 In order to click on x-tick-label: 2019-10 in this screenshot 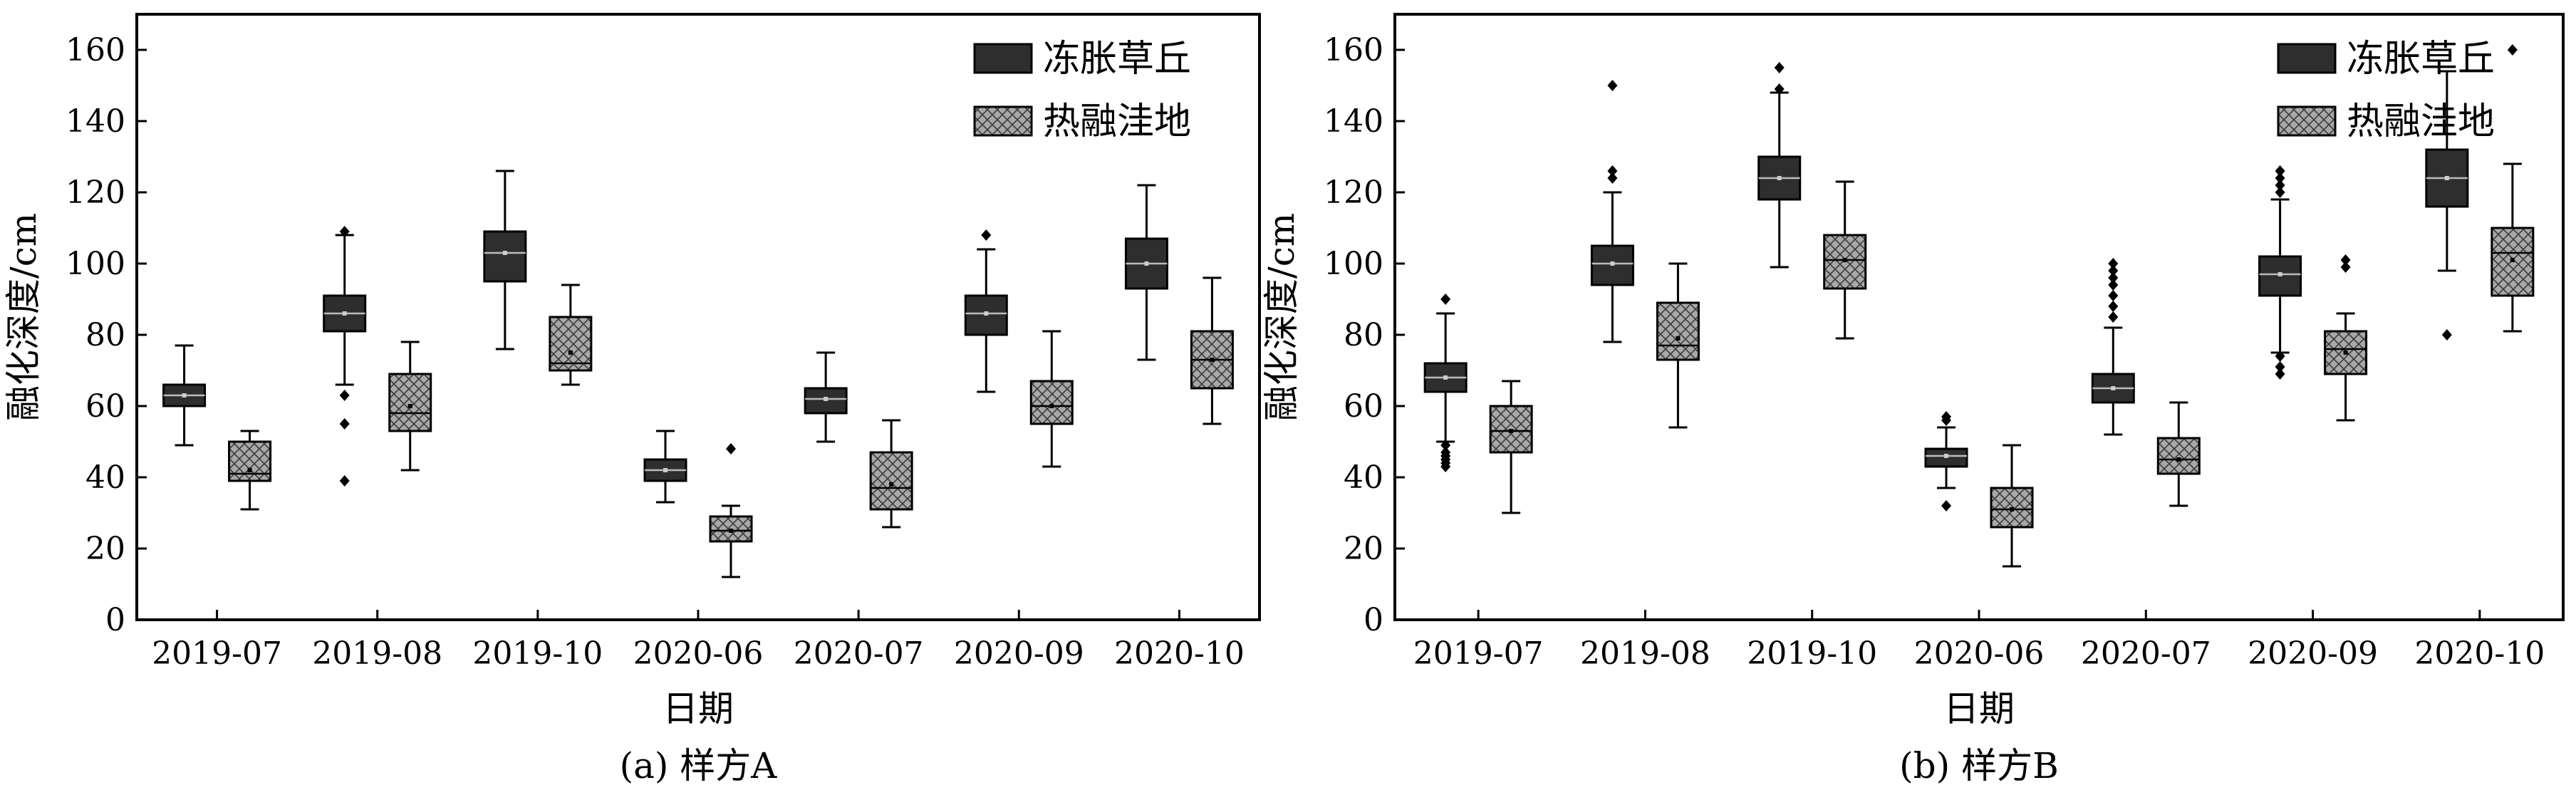, I will do `click(1812, 653)`.